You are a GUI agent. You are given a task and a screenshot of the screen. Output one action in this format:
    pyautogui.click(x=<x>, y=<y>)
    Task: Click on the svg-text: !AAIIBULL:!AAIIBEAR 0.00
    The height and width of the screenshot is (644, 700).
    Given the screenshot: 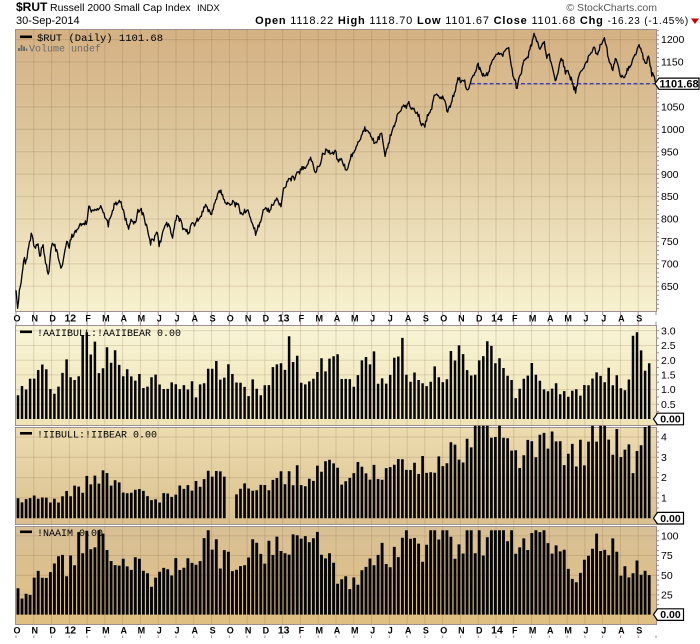 What is the action you would take?
    pyautogui.click(x=109, y=334)
    